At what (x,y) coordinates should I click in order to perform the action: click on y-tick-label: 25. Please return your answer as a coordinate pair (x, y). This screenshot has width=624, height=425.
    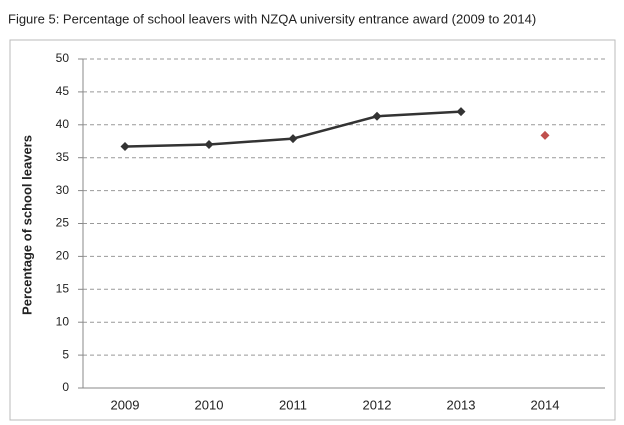
    Looking at the image, I should click on (63, 223).